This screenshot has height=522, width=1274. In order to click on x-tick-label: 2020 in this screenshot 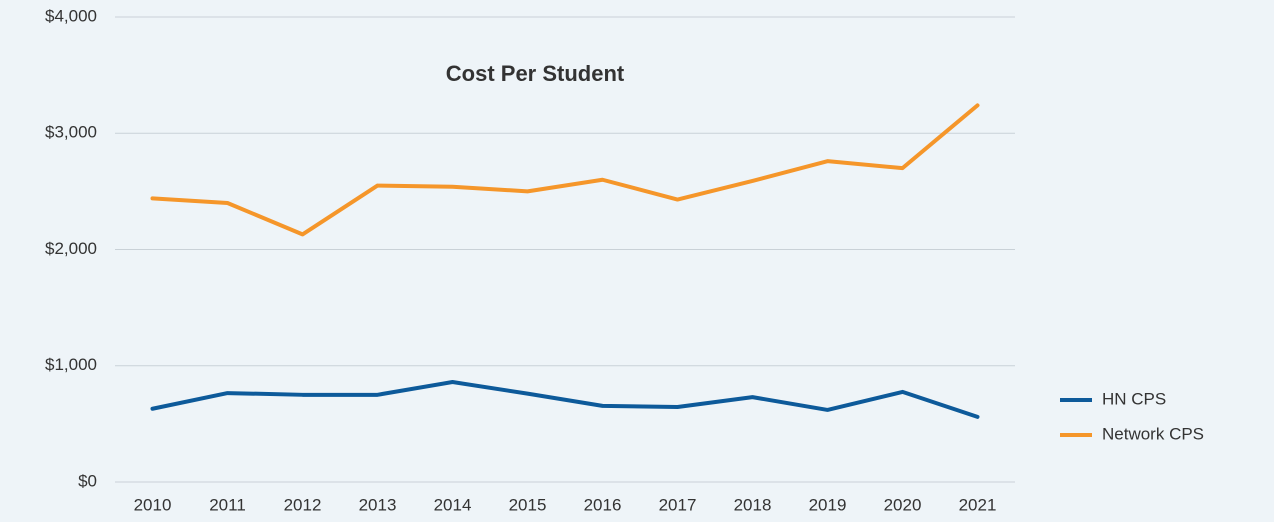, I will do `click(903, 504)`.